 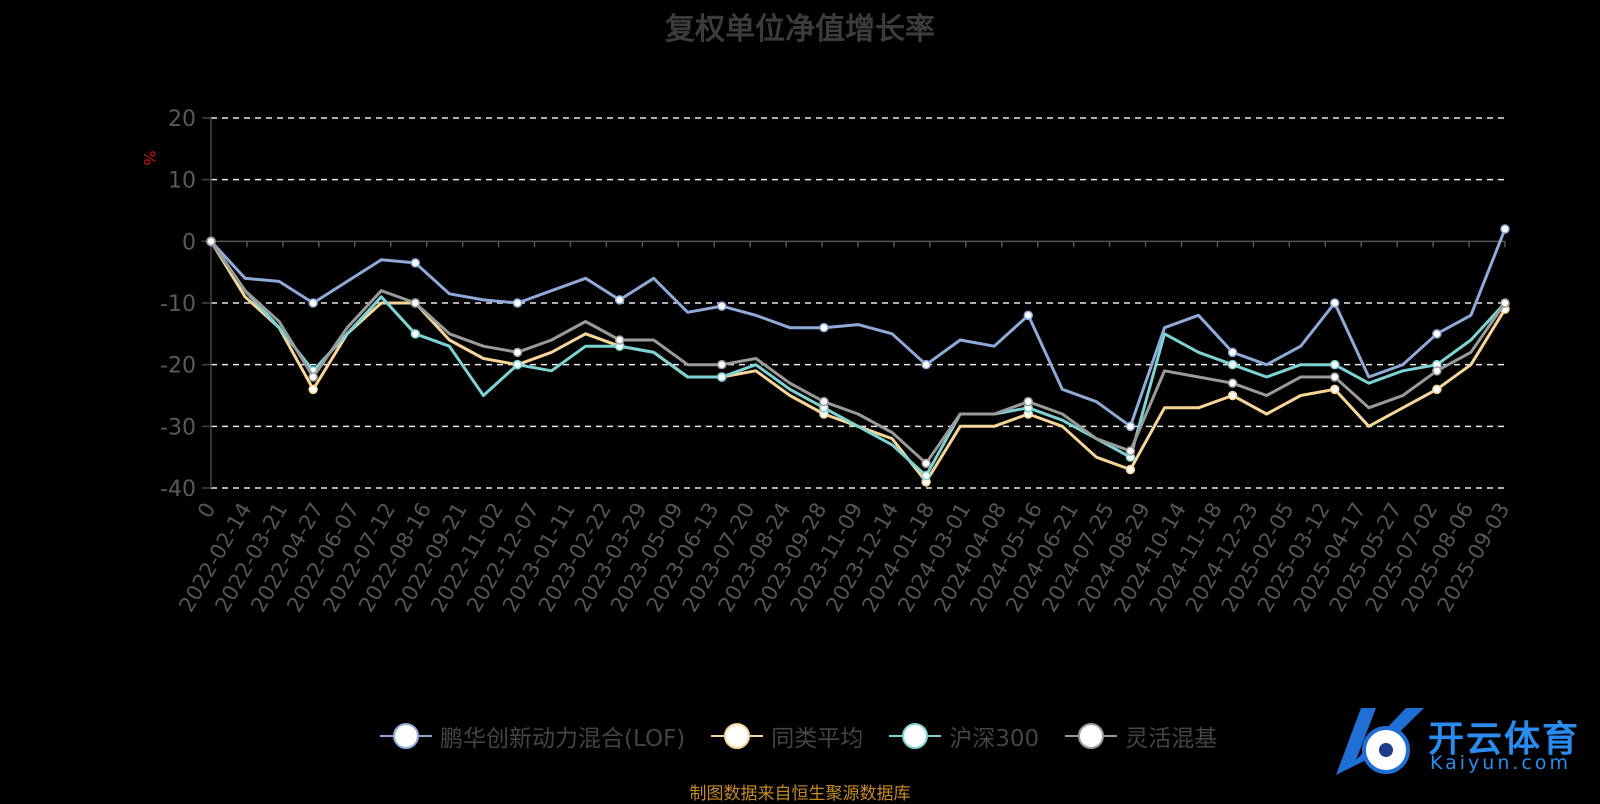 I want to click on legend-item-flexible-mixed: 灵活混基, so click(x=1141, y=736).